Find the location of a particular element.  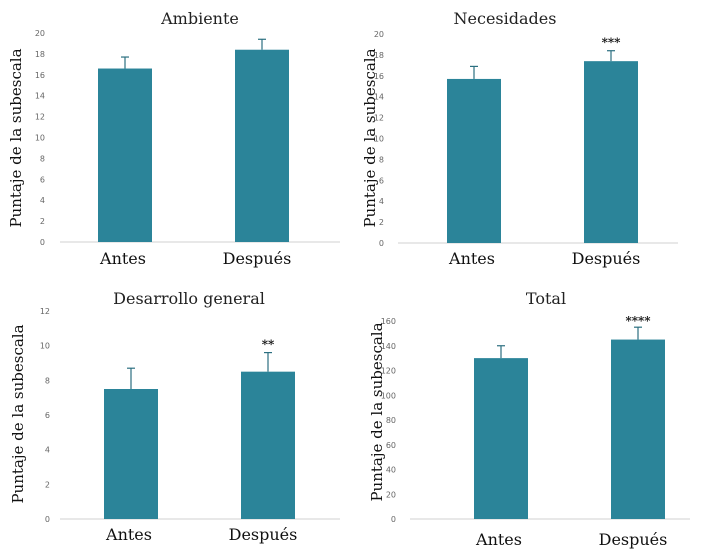

significance-marker: ** is located at coordinates (268, 345).